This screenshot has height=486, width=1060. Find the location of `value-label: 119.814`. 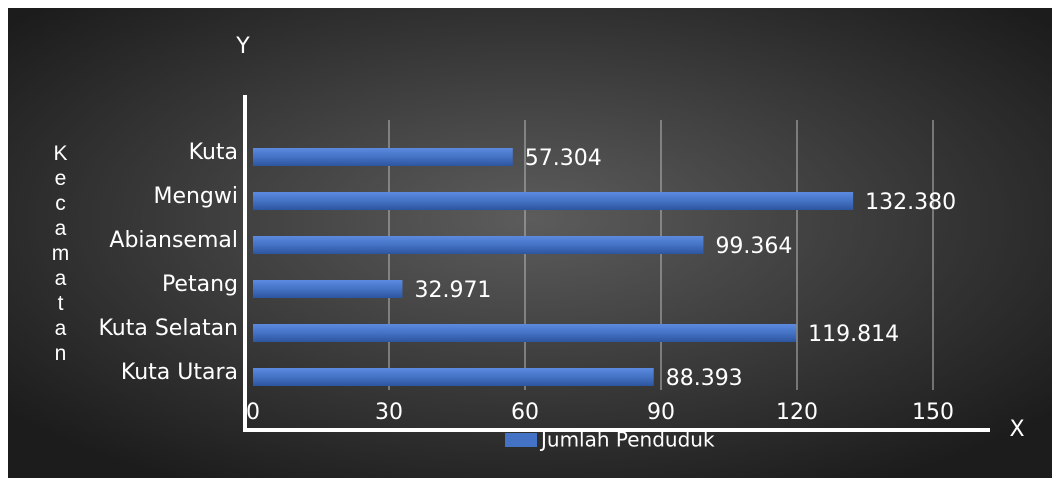

value-label: 119.814 is located at coordinates (853, 334).